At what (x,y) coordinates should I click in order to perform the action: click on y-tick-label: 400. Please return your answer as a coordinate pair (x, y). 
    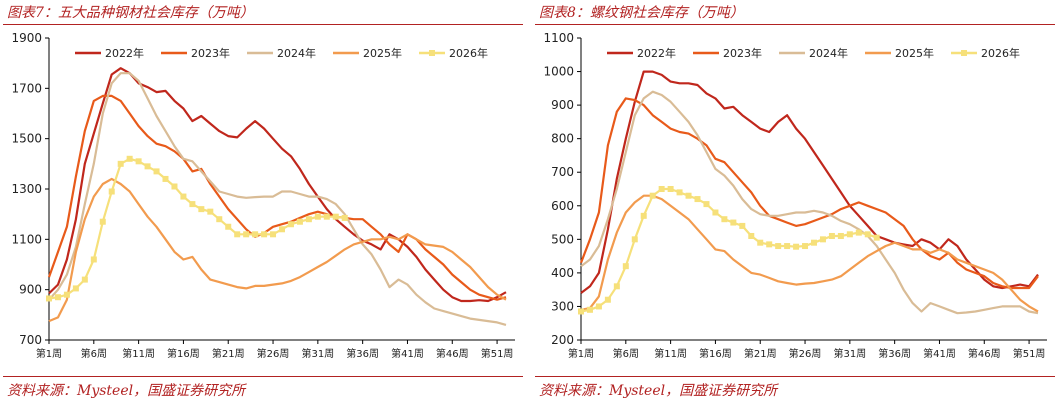
    Looking at the image, I should click on (562, 273).